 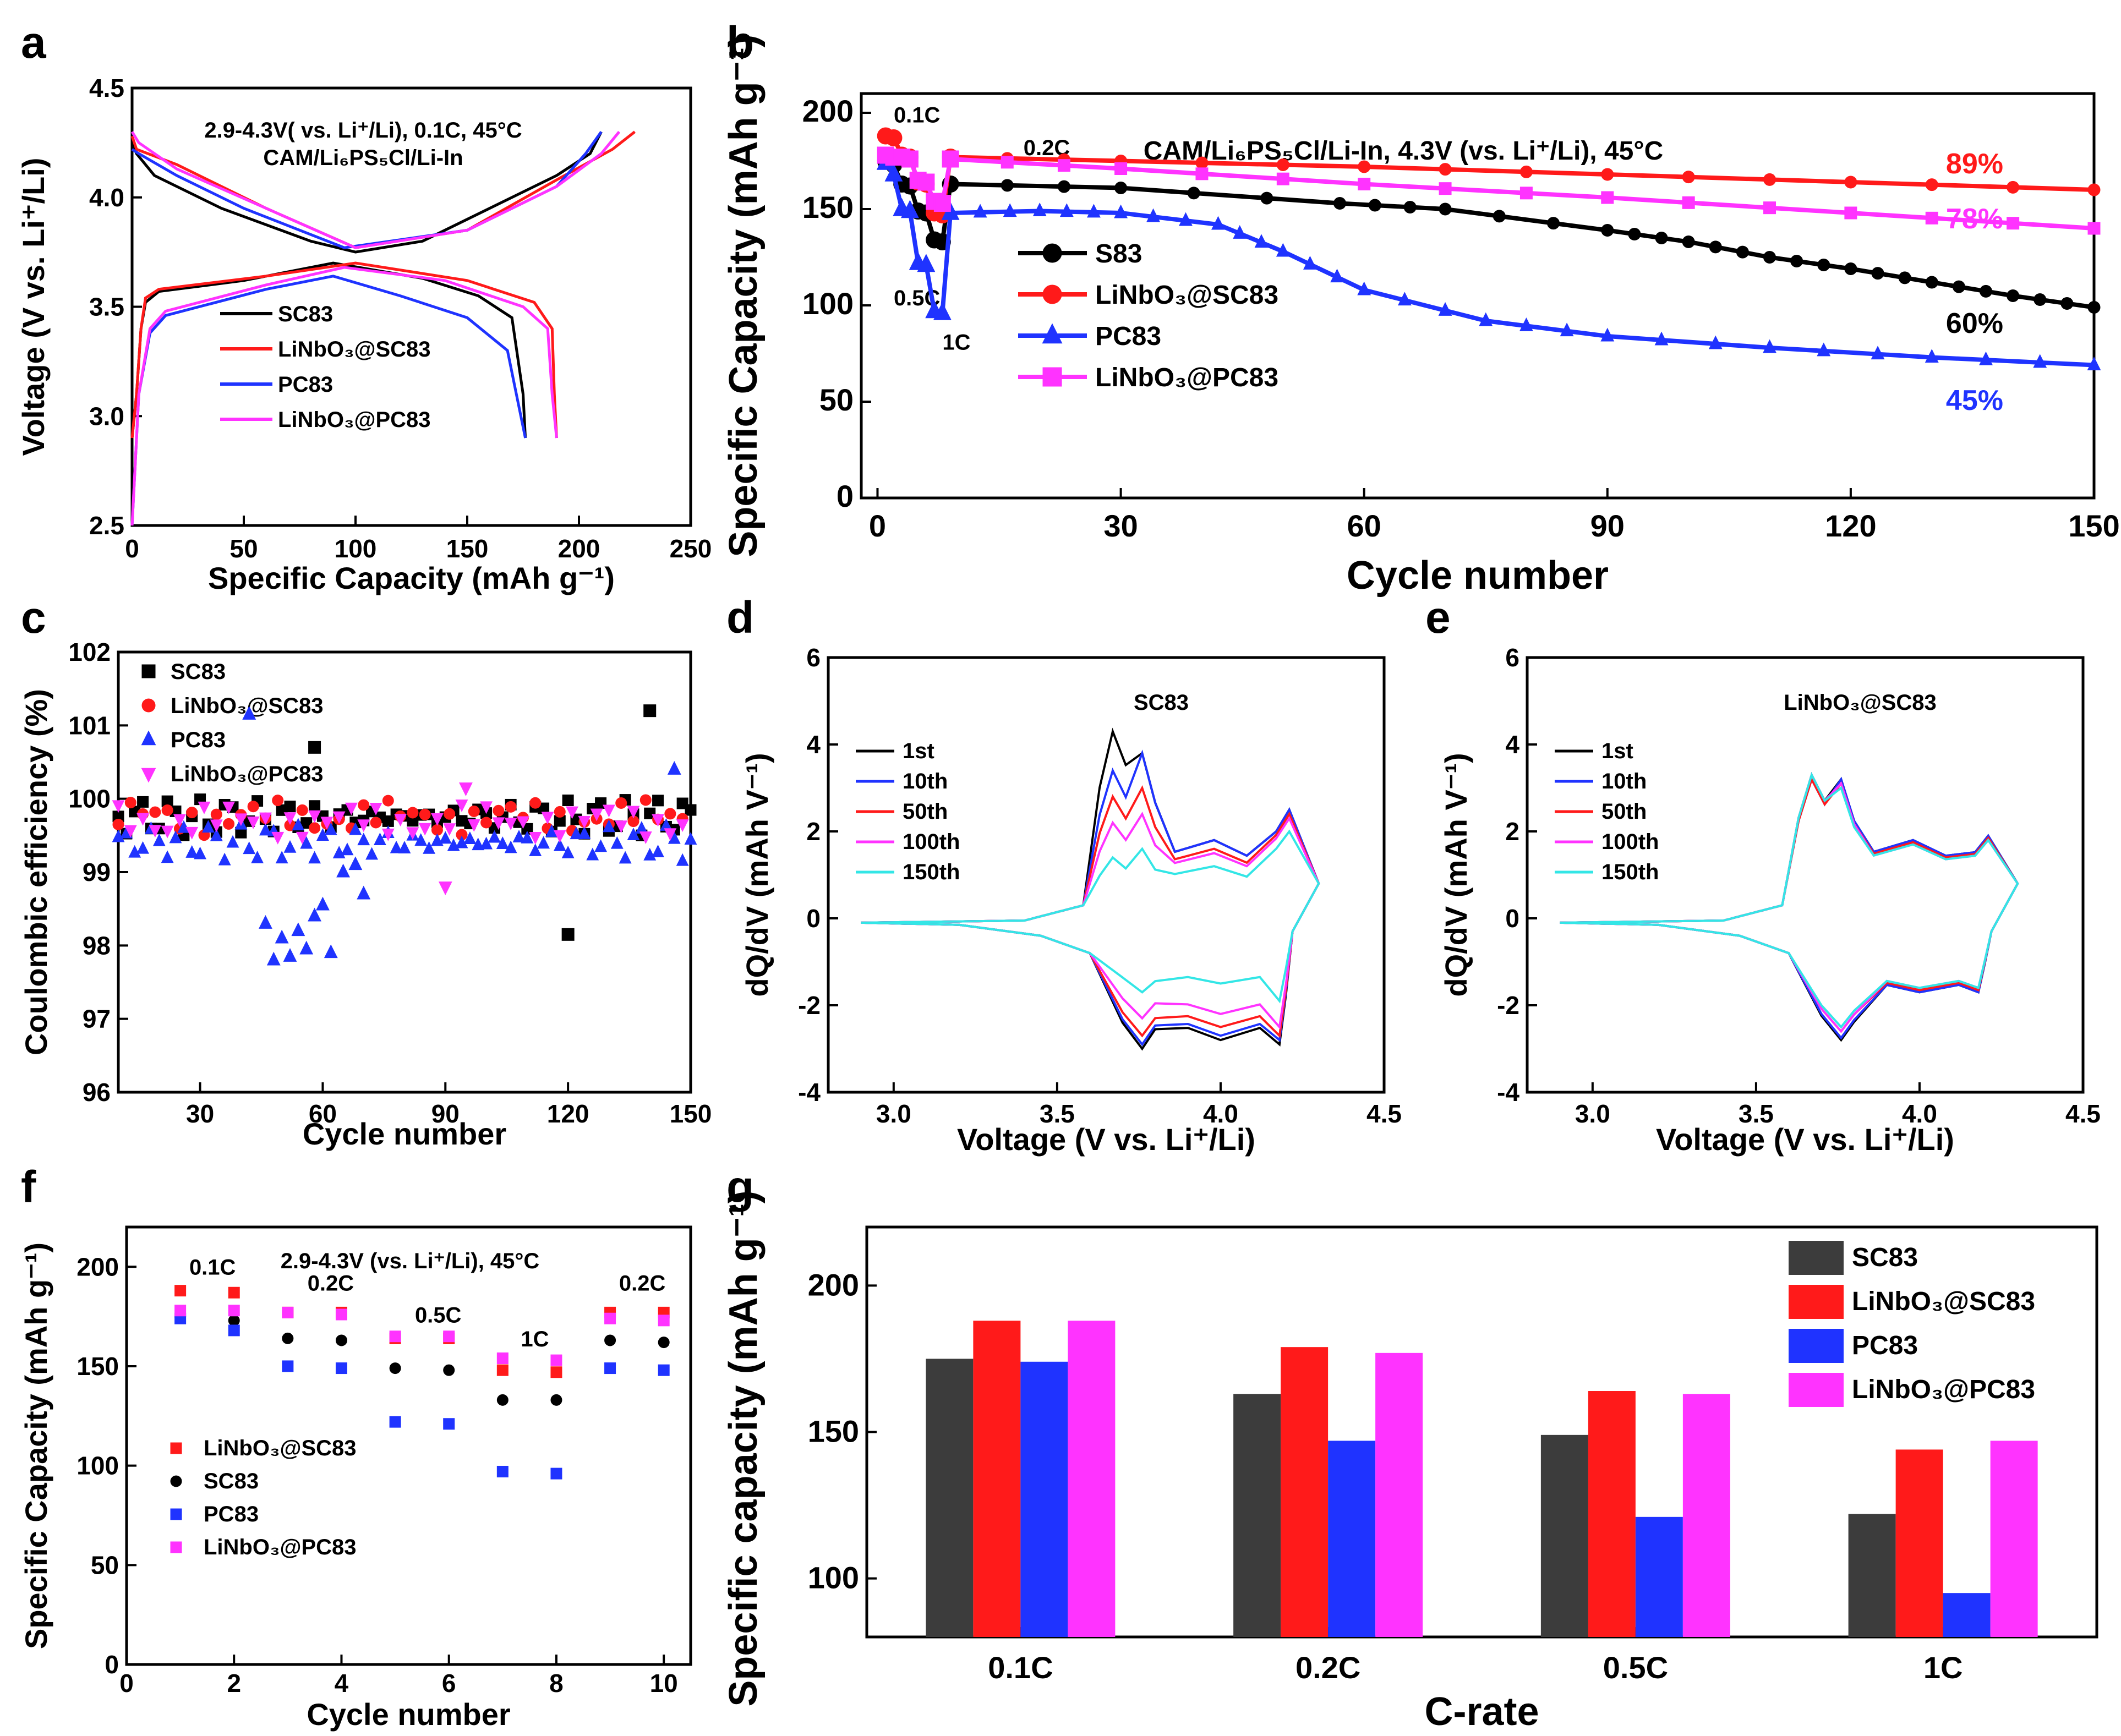 I want to click on c-y-tick-label: 99, so click(x=97, y=872).